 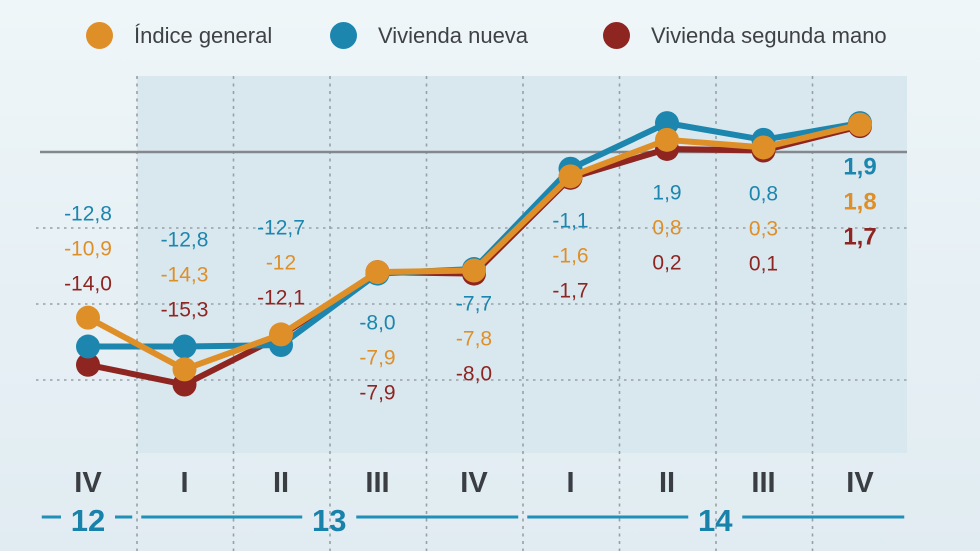 What do you see at coordinates (859, 236) in the screenshot?
I see `value-label: 1,7` at bounding box center [859, 236].